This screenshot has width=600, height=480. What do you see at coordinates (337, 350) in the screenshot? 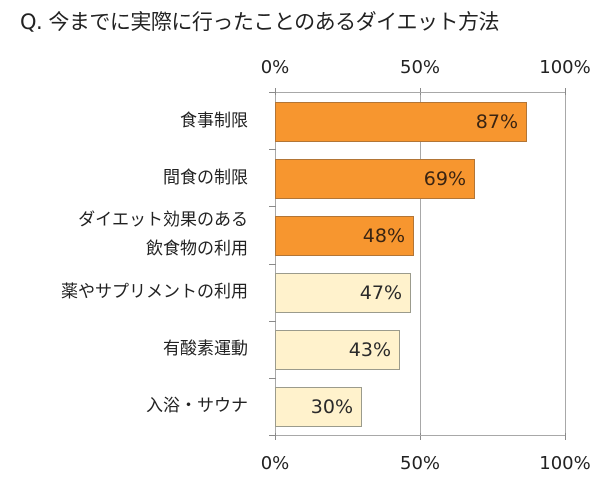
I see `bar: 43%` at bounding box center [337, 350].